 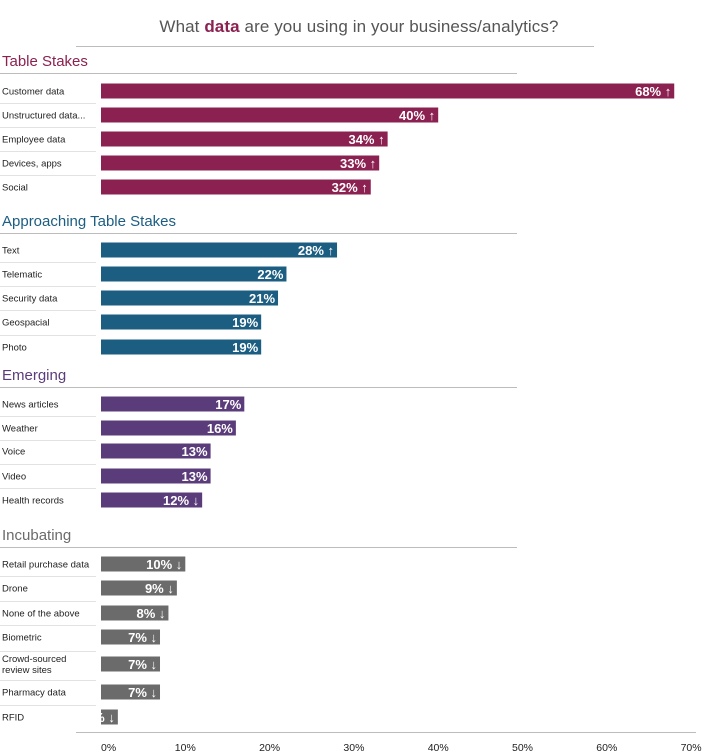 I want to click on x-axis-line, so click(x=386, y=732).